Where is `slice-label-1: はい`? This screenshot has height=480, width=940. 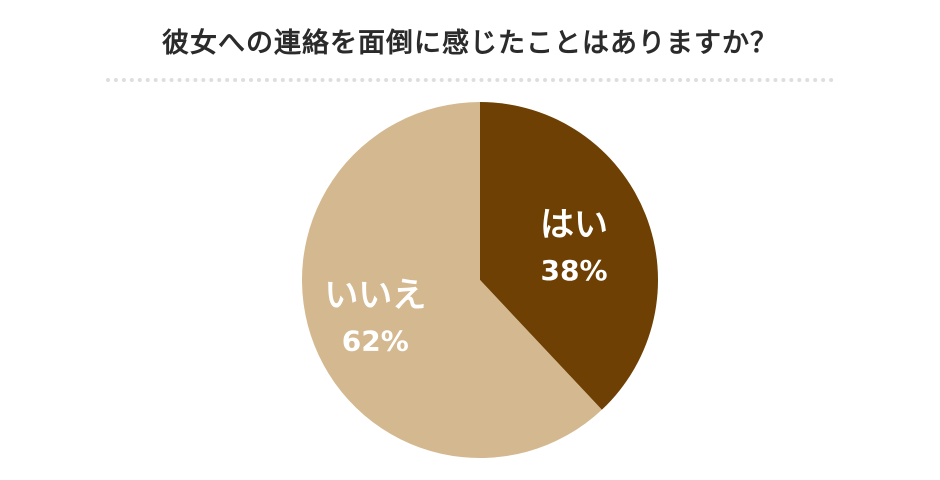
slice-label-1: はい is located at coordinates (574, 225).